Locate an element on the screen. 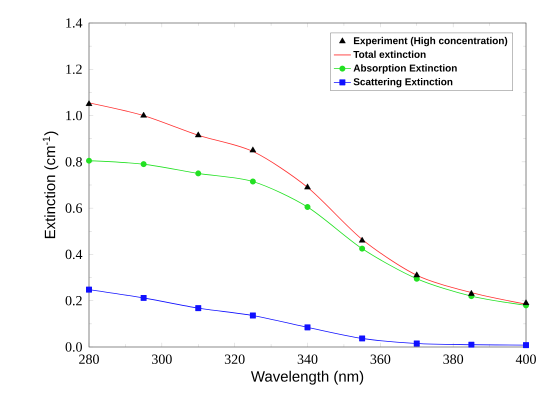  y-tick-label: 0.2 is located at coordinates (74, 301).